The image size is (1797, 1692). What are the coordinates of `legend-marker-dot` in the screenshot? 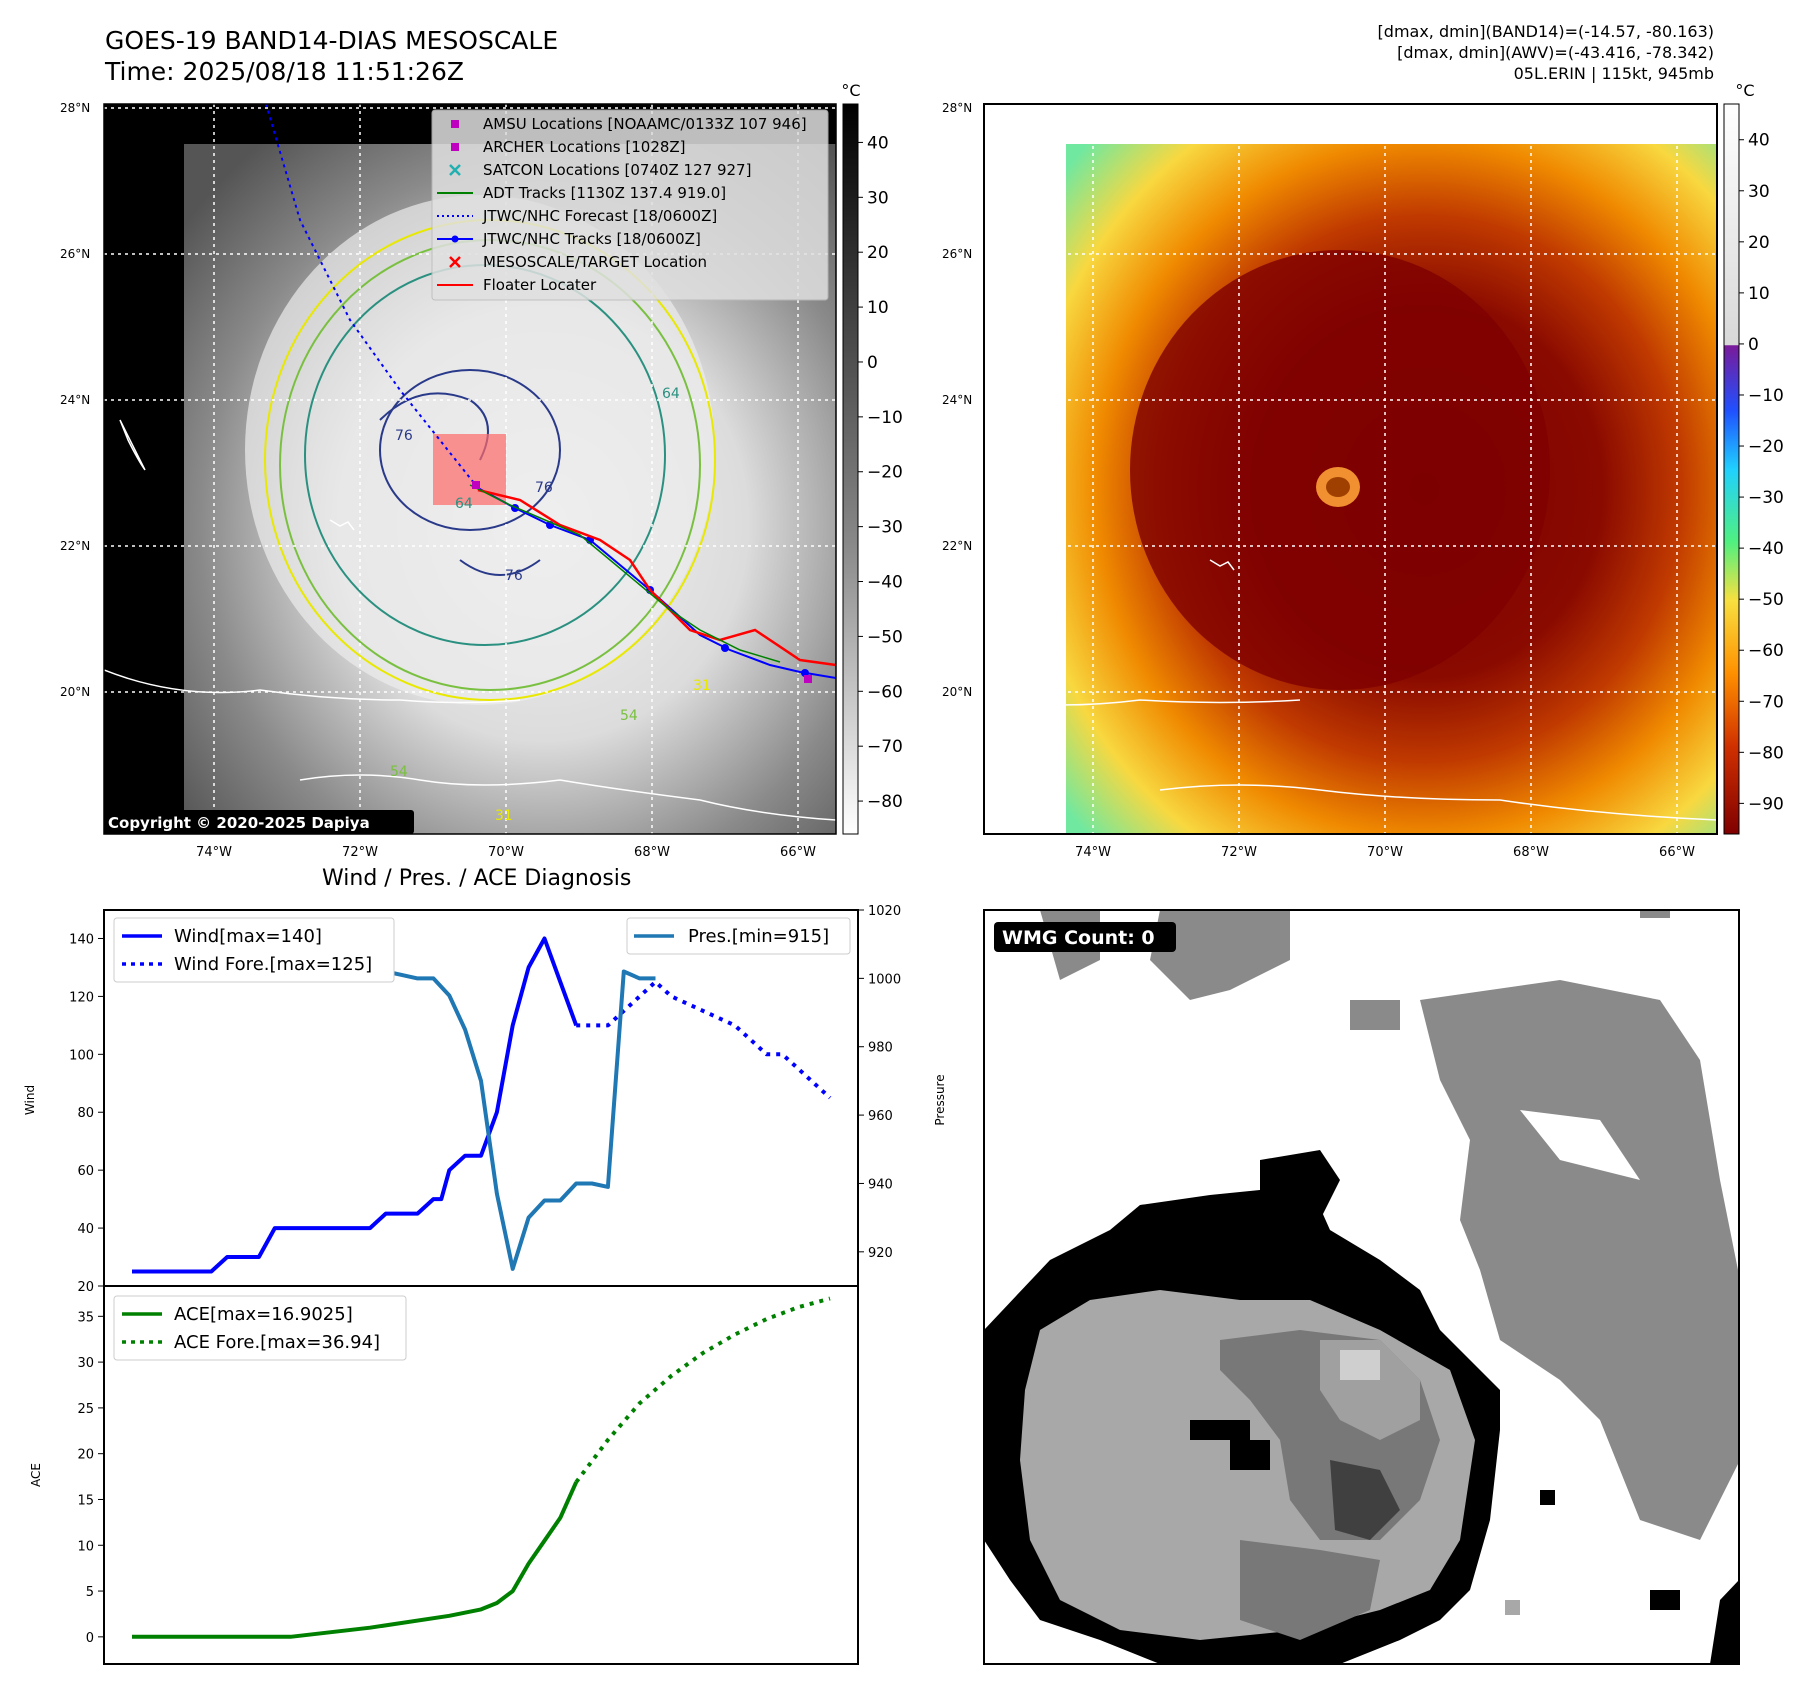 It's located at (455, 239).